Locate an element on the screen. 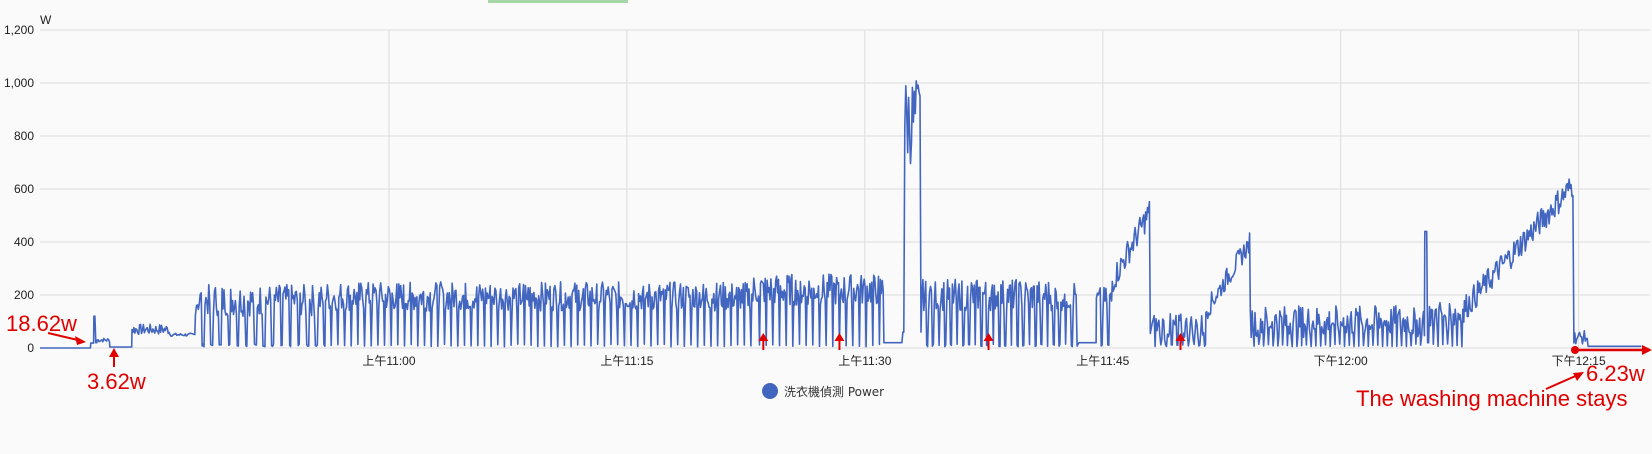  y-axis-unit-label: W is located at coordinates (46, 20).